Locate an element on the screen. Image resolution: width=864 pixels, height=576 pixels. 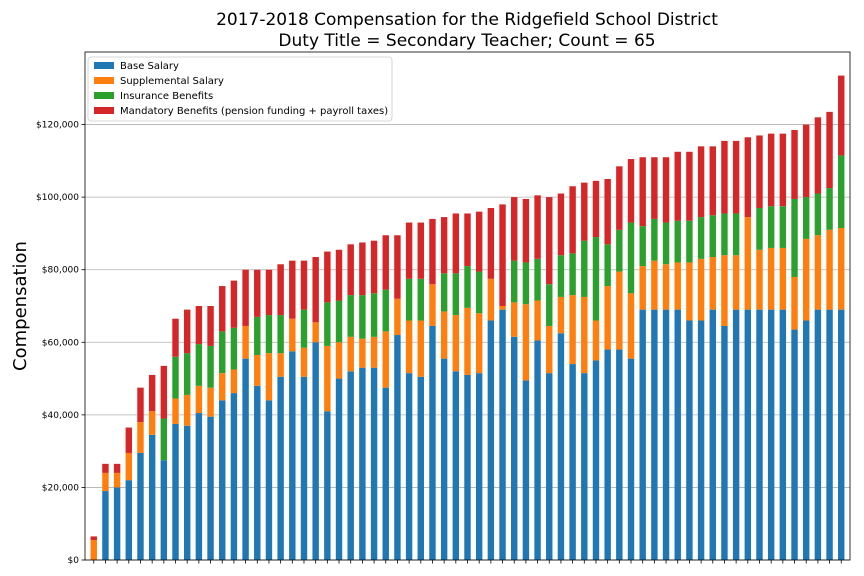
x-axis is located at coordinates (467, 562).